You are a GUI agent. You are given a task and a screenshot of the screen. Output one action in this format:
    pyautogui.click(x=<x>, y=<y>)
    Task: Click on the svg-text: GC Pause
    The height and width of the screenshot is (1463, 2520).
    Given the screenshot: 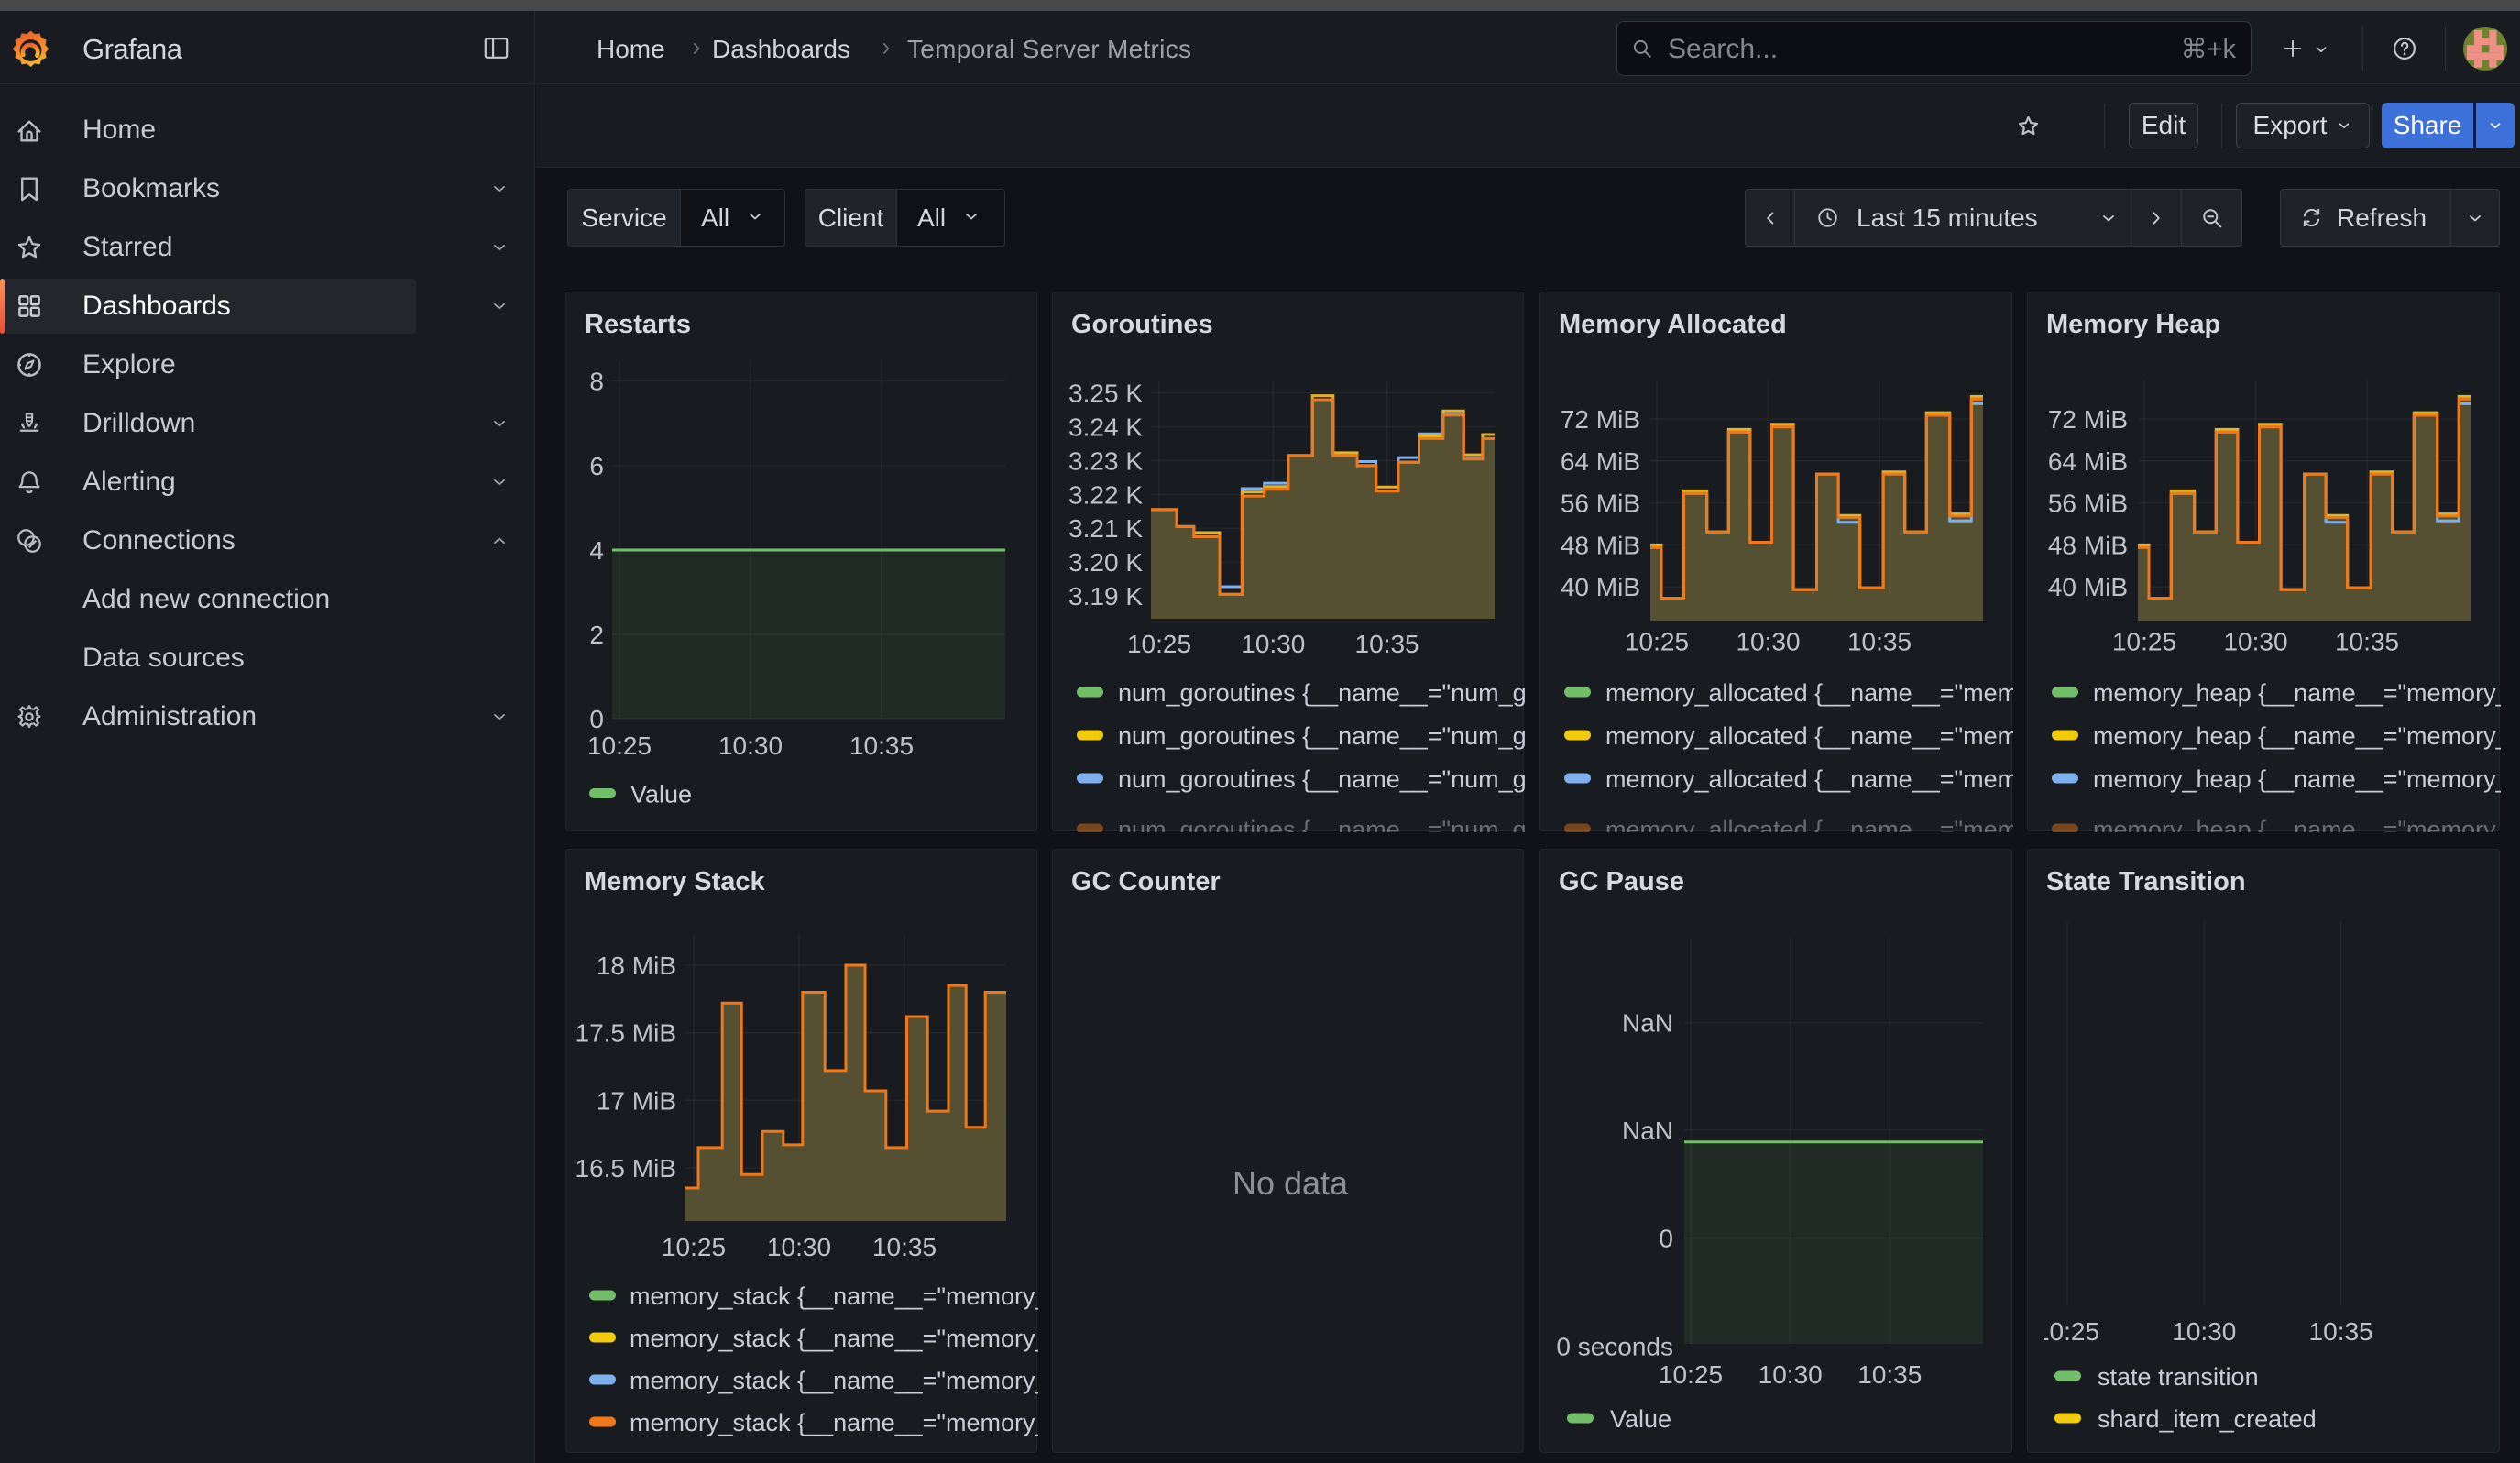 What is the action you would take?
    pyautogui.click(x=1621, y=881)
    